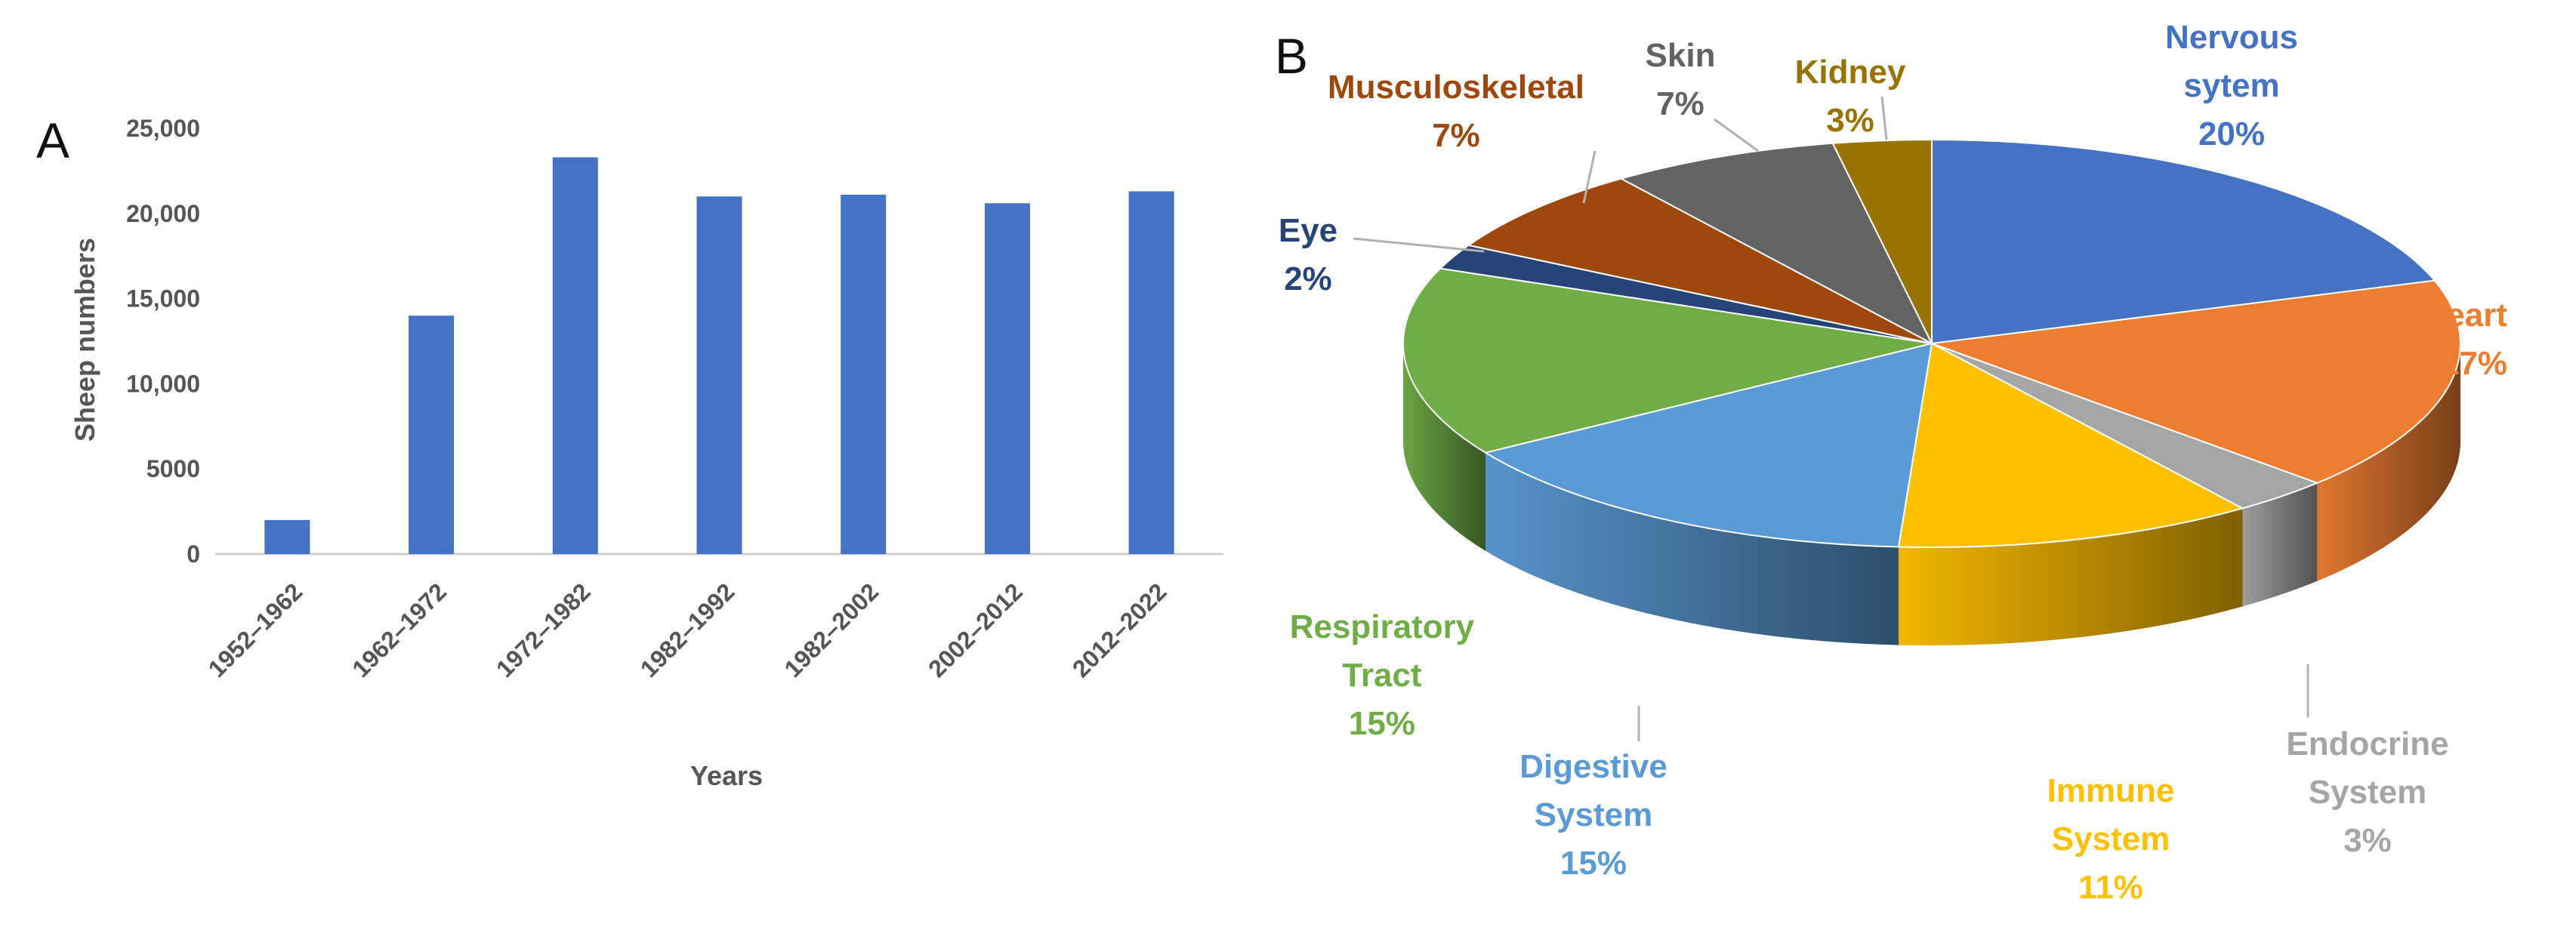 The width and height of the screenshot is (2576, 930). I want to click on pie-label-5-line-1: Tract, so click(1382, 675).